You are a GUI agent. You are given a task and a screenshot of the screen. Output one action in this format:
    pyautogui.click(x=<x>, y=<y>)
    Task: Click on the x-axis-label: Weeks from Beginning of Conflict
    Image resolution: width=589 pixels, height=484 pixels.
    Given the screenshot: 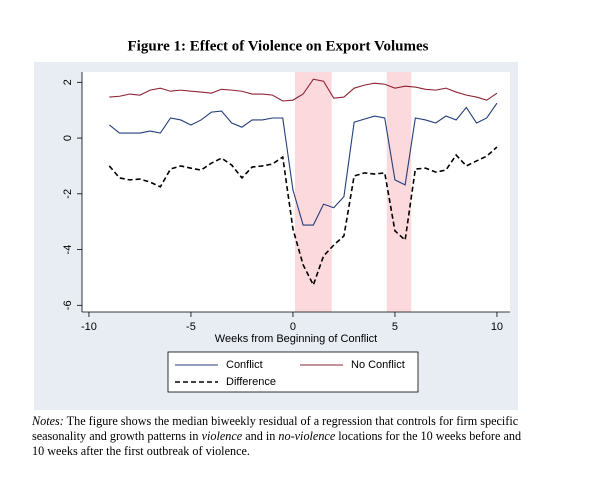 What is the action you would take?
    pyautogui.click(x=296, y=339)
    